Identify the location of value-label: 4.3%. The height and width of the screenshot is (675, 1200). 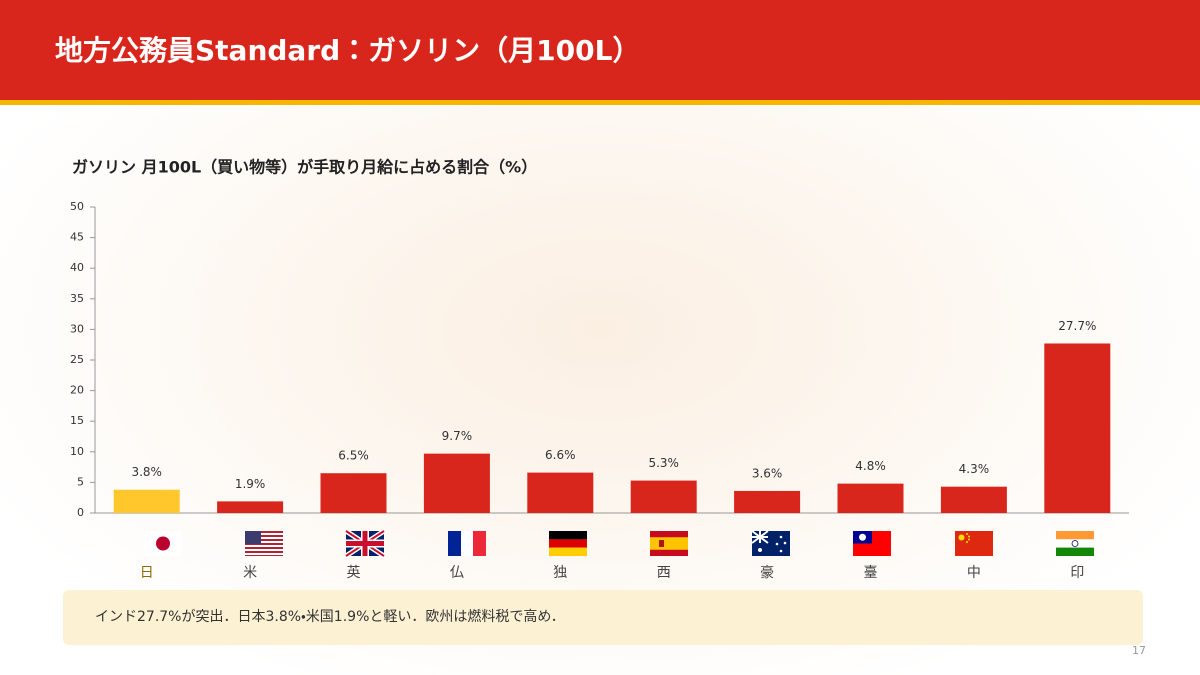
(974, 469).